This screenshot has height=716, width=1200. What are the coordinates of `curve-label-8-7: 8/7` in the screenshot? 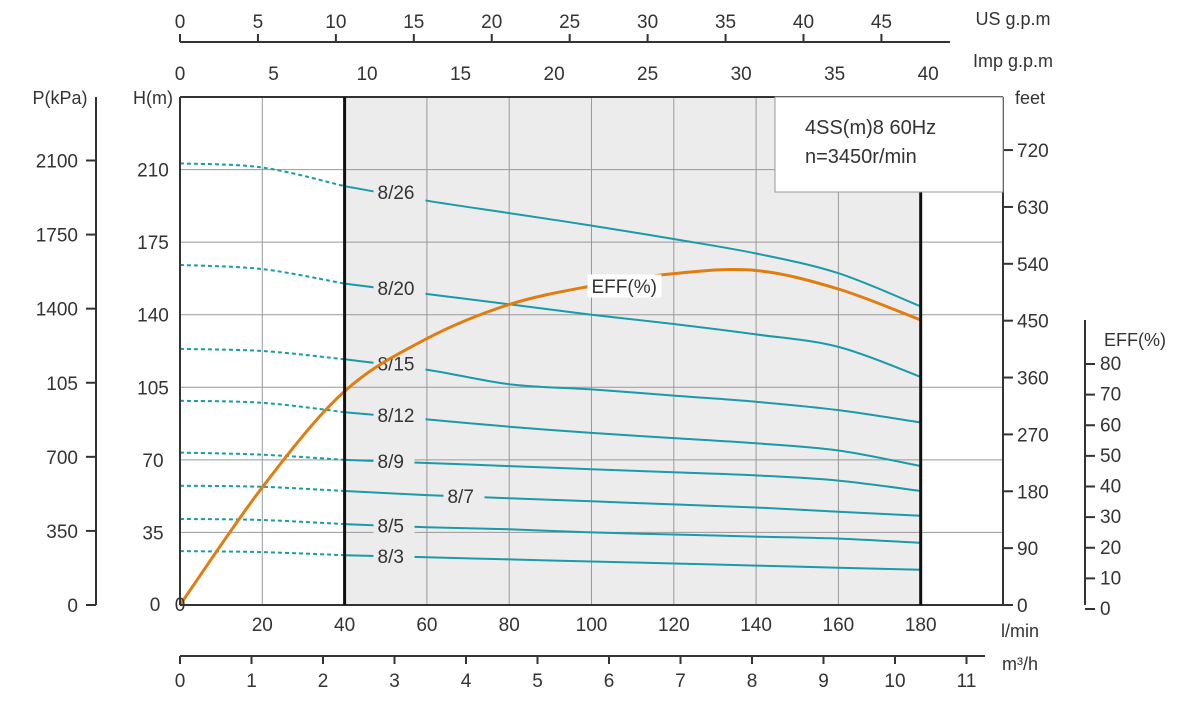 It's located at (460, 497).